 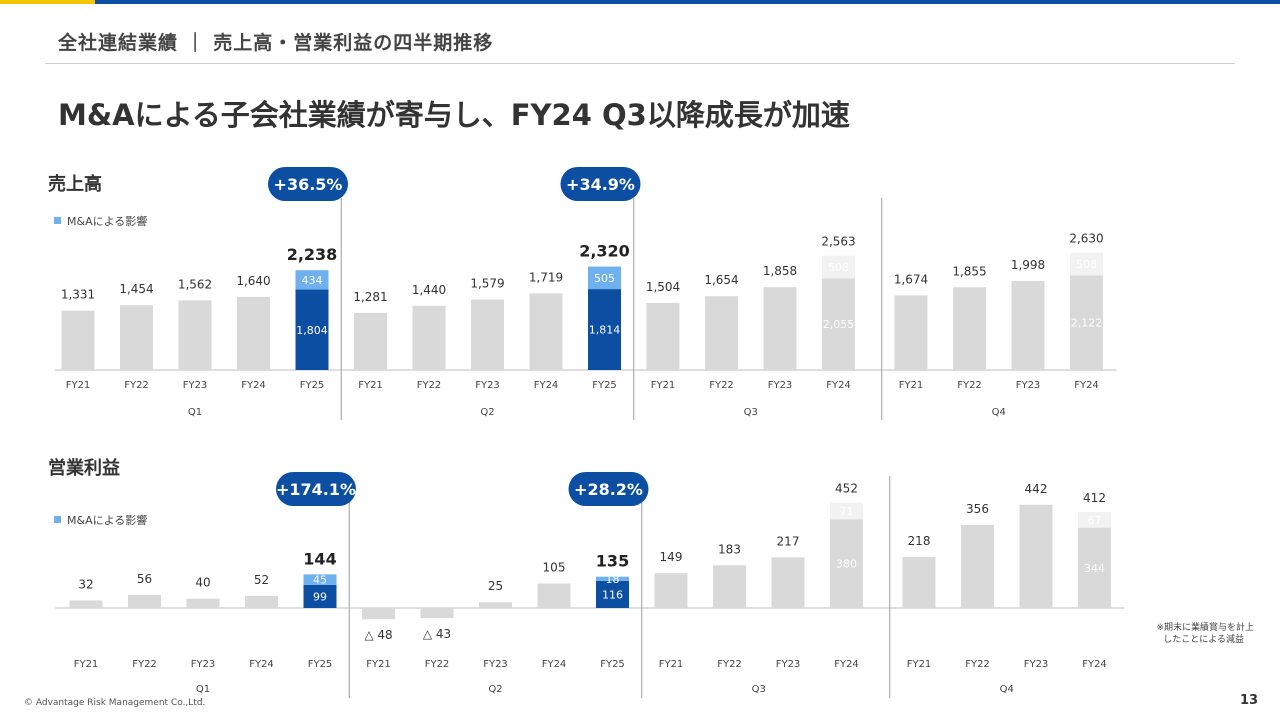 What do you see at coordinates (604, 251) in the screenshot?
I see `sales-total-value-label: 2,320` at bounding box center [604, 251].